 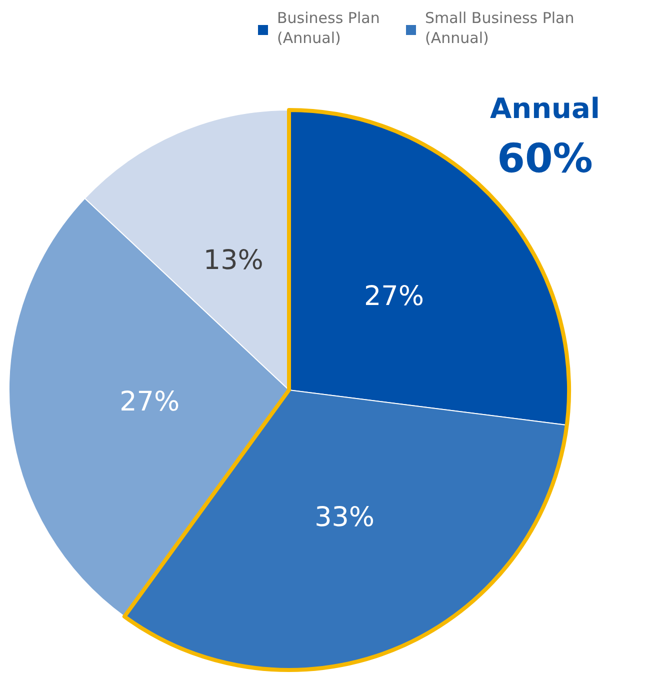 I want to click on text: 60%, so click(x=545, y=159).